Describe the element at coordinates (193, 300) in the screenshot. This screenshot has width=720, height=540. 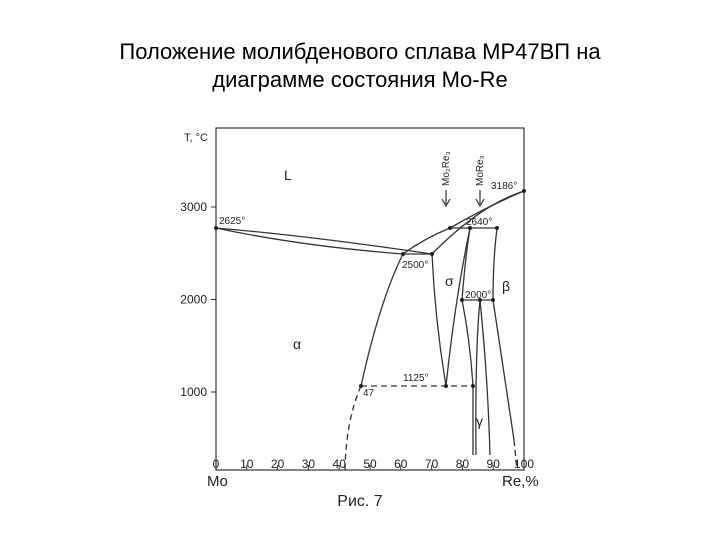
I see `y-tick-label: 2000` at that location.